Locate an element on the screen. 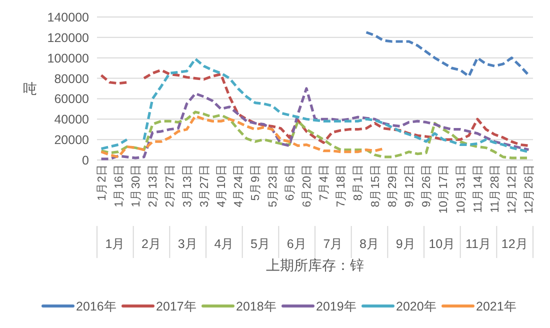 The width and height of the screenshot is (550, 328). text: 10月 is located at coordinates (442, 244).